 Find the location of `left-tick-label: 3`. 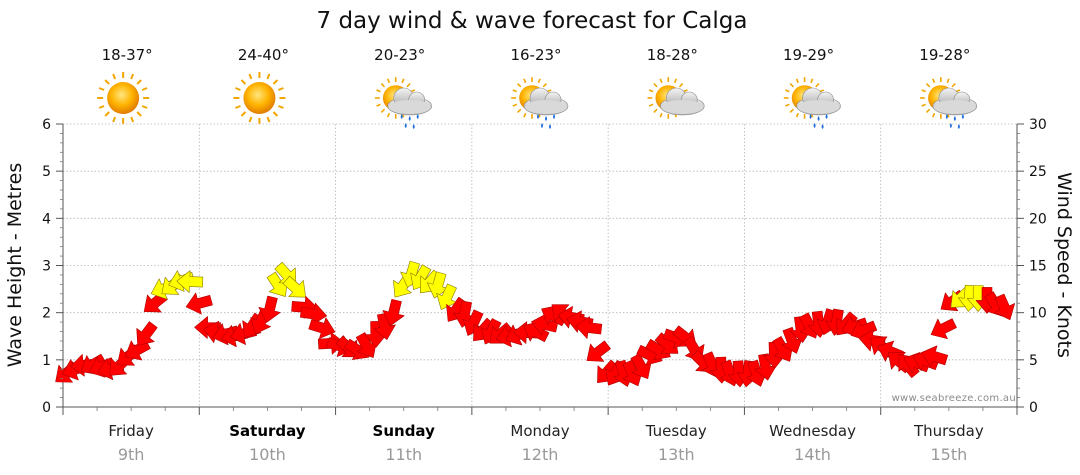

left-tick-label: 3 is located at coordinates (46, 267).